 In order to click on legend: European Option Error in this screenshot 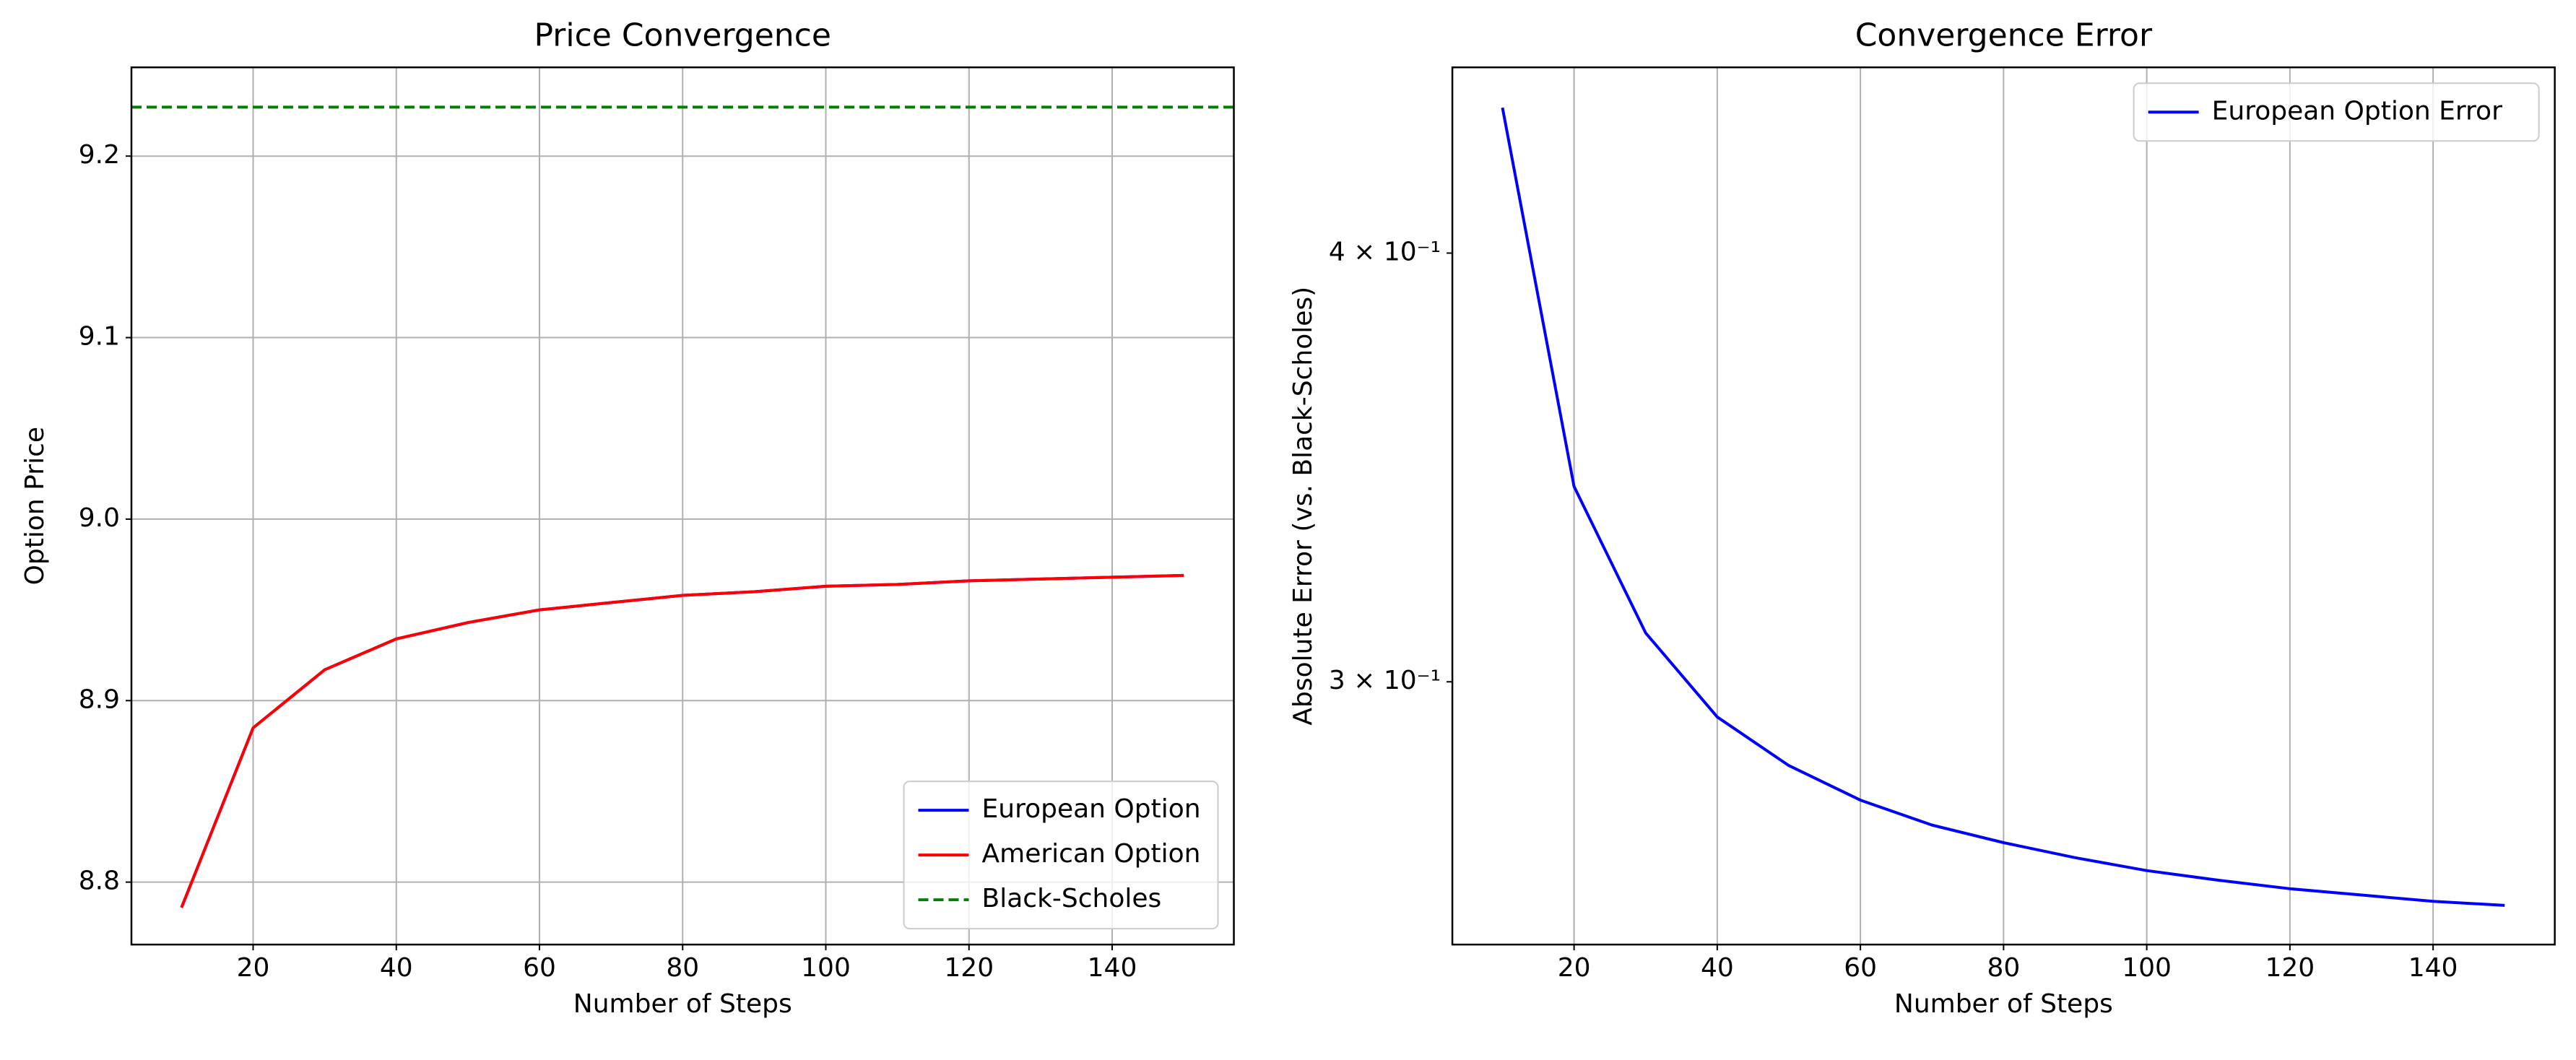, I will do `click(2336, 112)`.